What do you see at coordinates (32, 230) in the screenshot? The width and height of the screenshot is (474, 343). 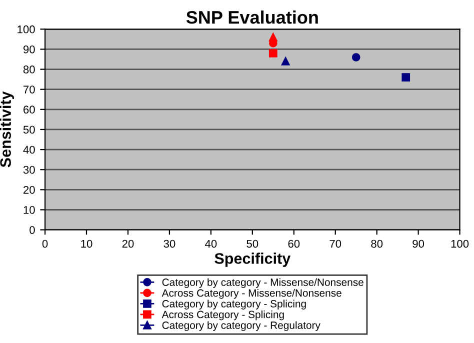 I see `y-tick-label: 0` at bounding box center [32, 230].